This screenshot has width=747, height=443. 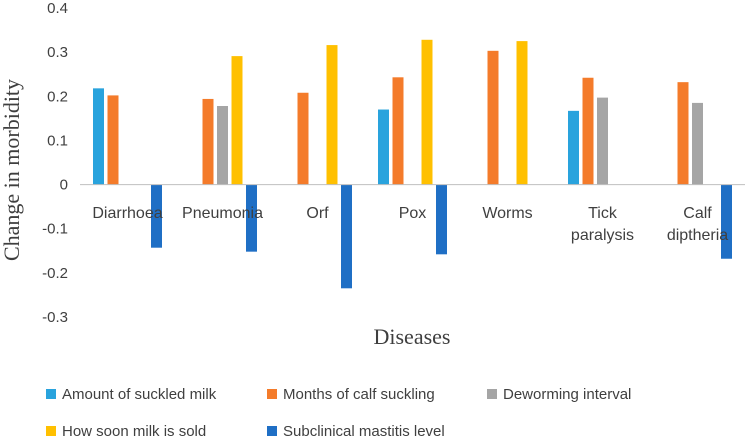 What do you see at coordinates (57, 52) in the screenshot?
I see `y-tick-label: 0.3` at bounding box center [57, 52].